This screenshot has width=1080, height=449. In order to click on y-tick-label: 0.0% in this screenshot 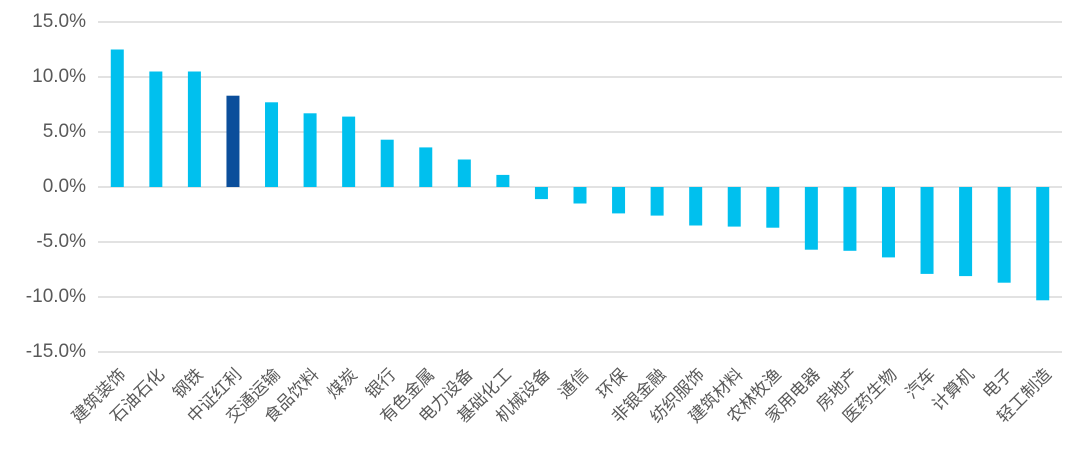, I will do `click(64, 186)`.